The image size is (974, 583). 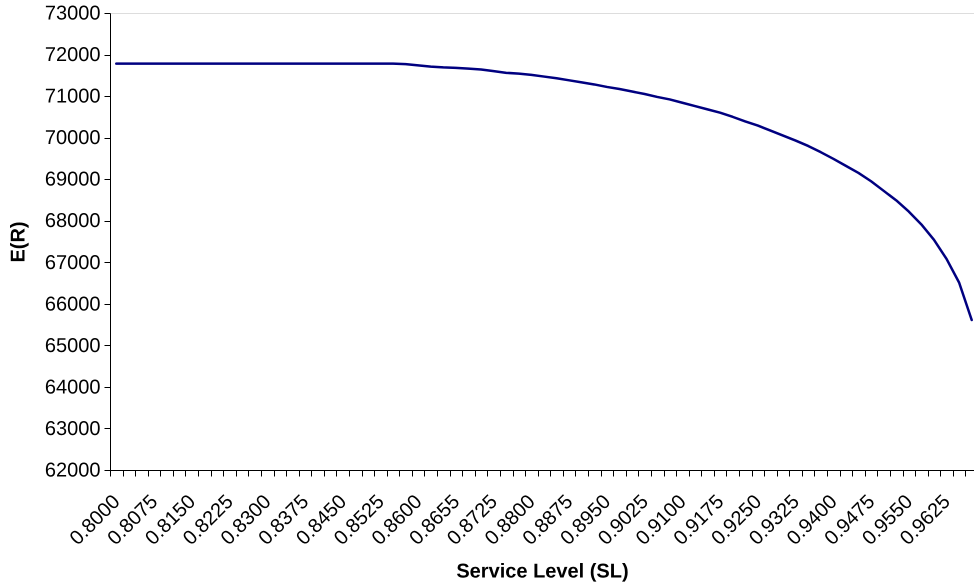 I want to click on y-tick-label: 69000, so click(x=72, y=179).